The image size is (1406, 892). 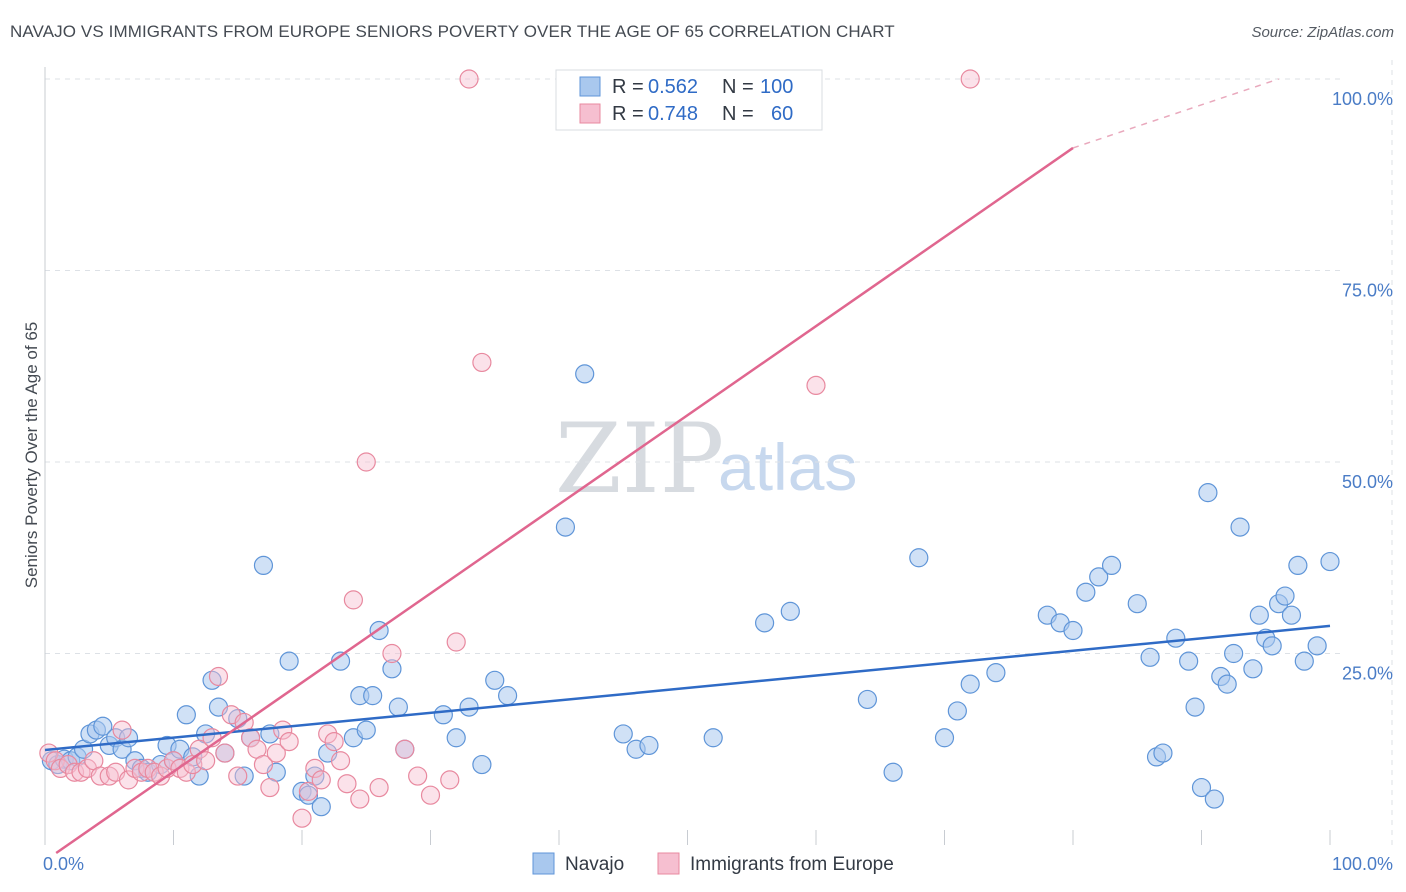 I want to click on legend-label-navajo: Navajo, so click(x=594, y=864).